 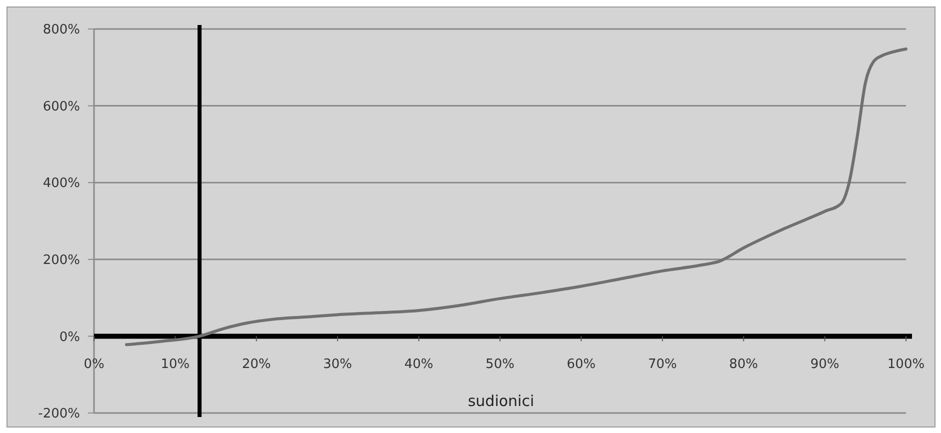 I want to click on y-tick-label: -200%, so click(x=59, y=414).